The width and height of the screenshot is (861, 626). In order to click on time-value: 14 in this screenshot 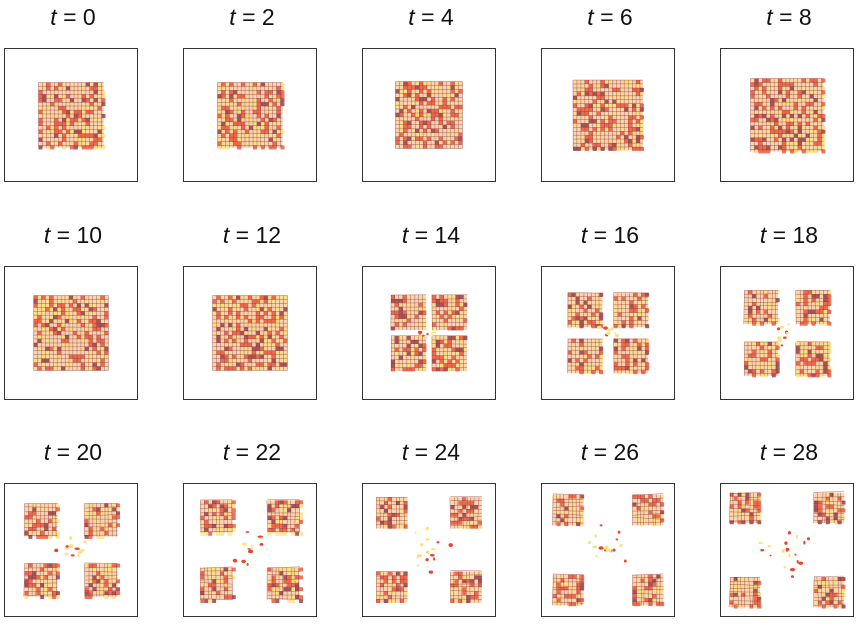, I will do `click(447, 235)`.